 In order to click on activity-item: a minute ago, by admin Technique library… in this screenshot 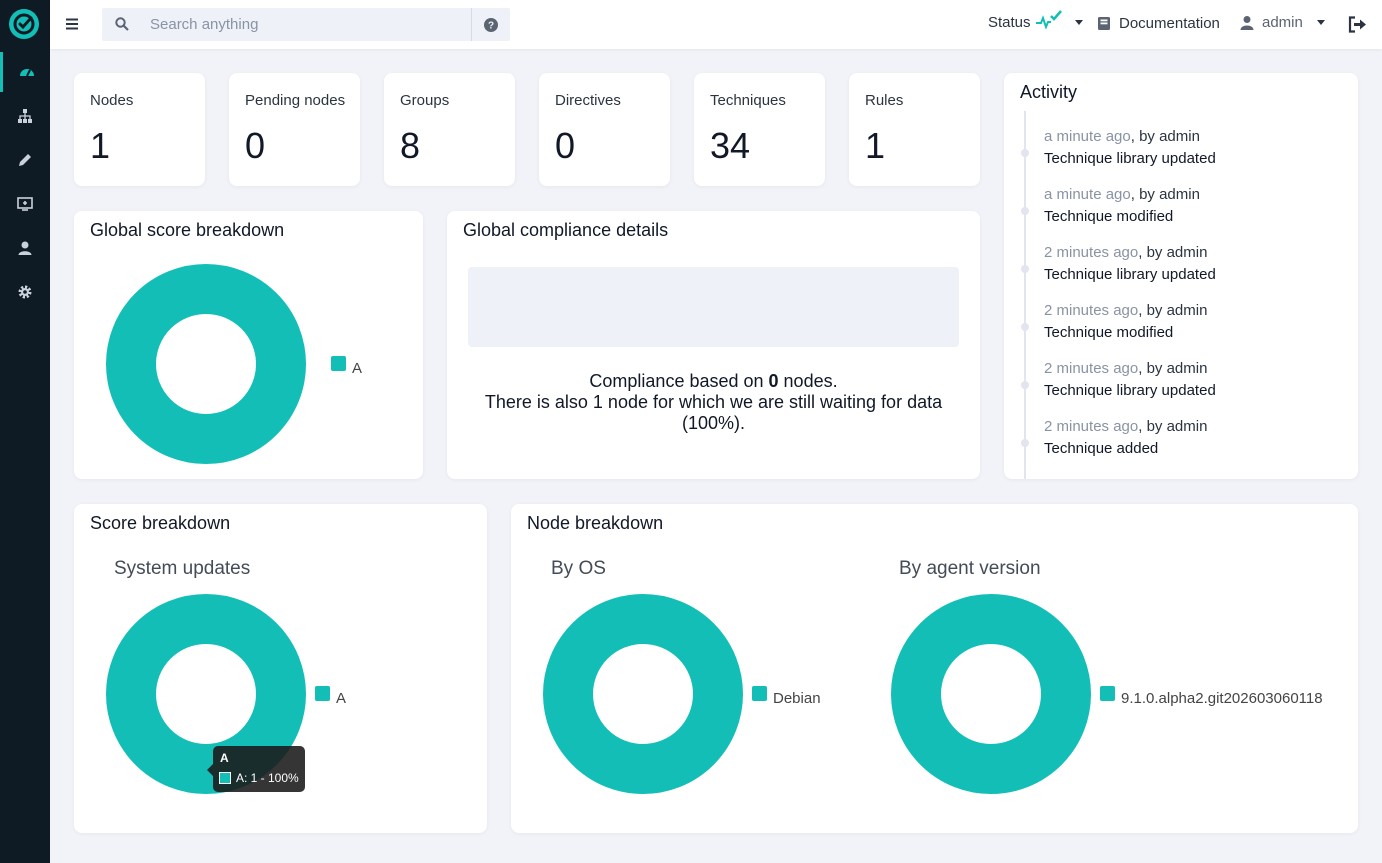, I will do `click(1130, 147)`.